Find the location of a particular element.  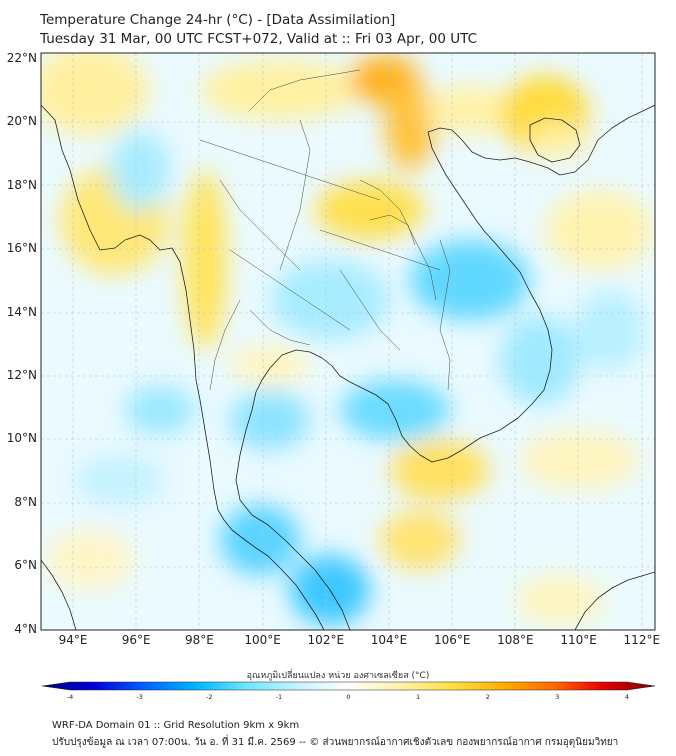

colorbar-tick: -4 is located at coordinates (70, 697).